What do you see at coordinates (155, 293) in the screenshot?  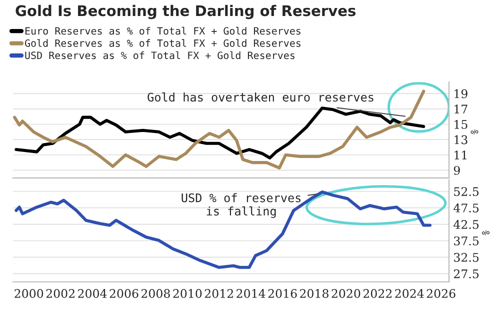 I see `x-tick-label: 2008` at bounding box center [155, 293].